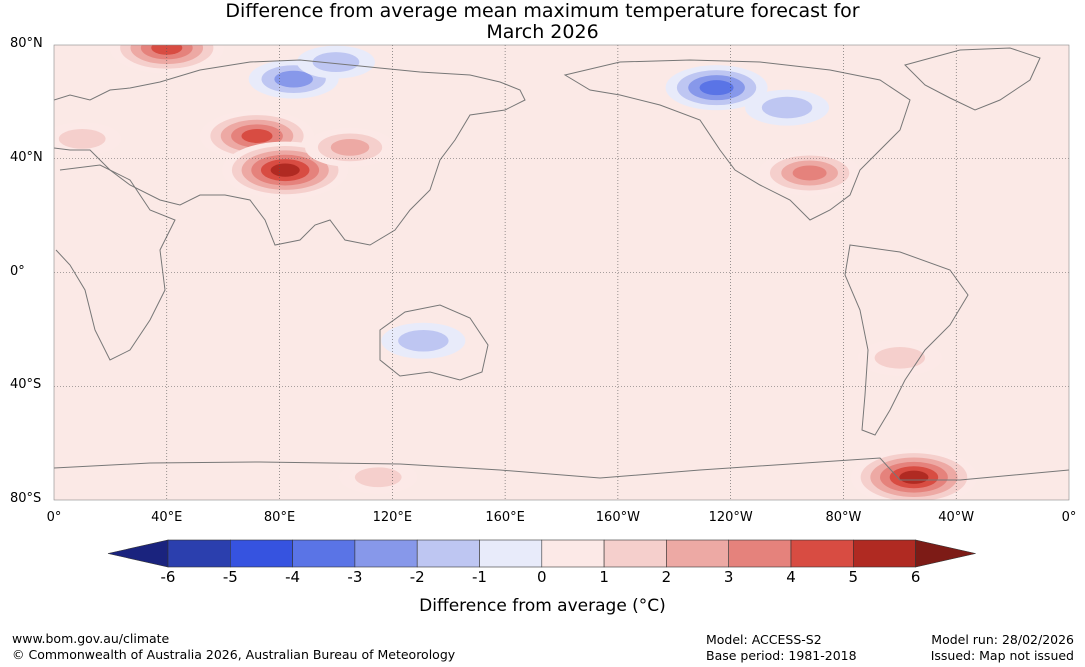 Image resolution: width=1085 pixels, height=667 pixels. What do you see at coordinates (764, 639) in the screenshot?
I see `footer-model: Model: ACCESS-S2` at bounding box center [764, 639].